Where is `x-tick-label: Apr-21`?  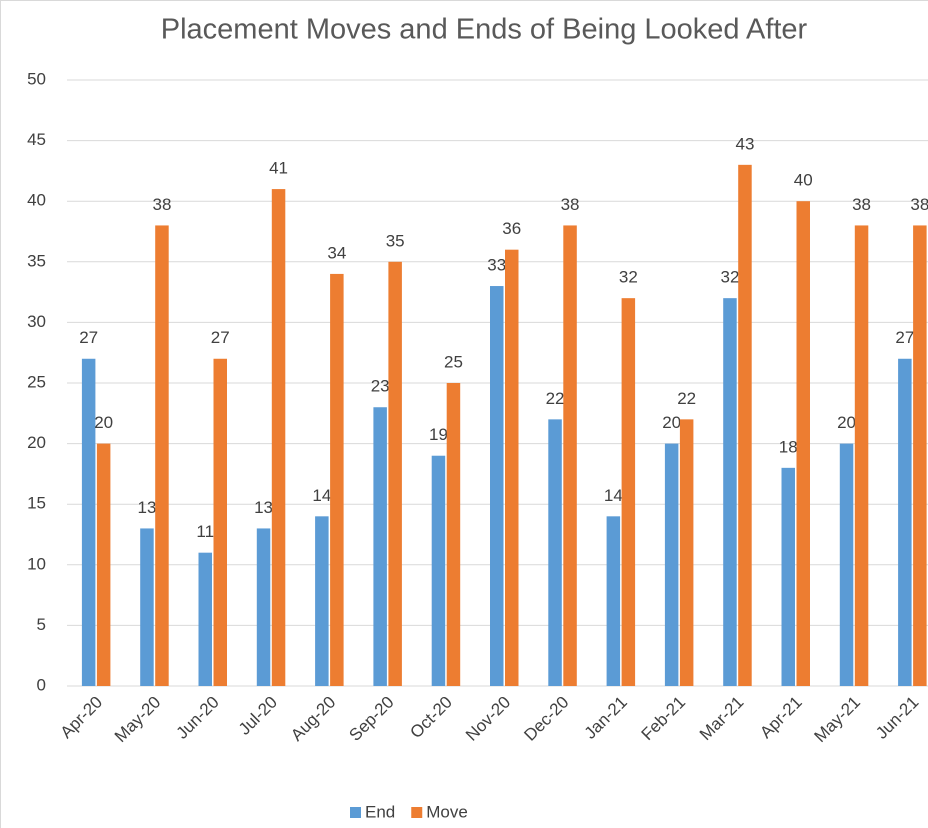 x-tick-label: Apr-21 is located at coordinates (781, 718).